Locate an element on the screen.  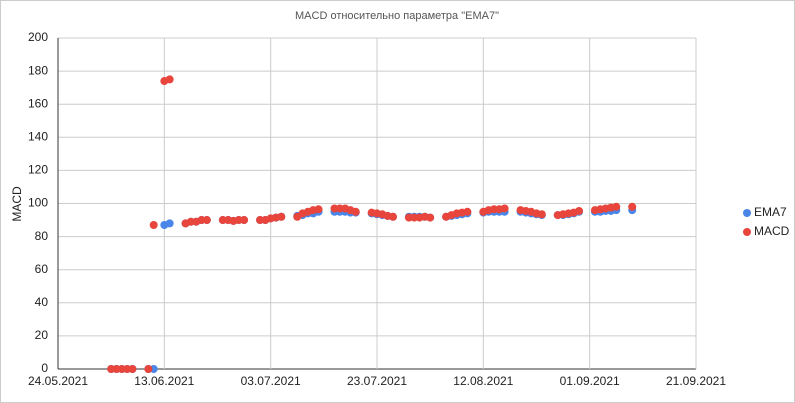
legend-label: EMA7 is located at coordinates (770, 212).